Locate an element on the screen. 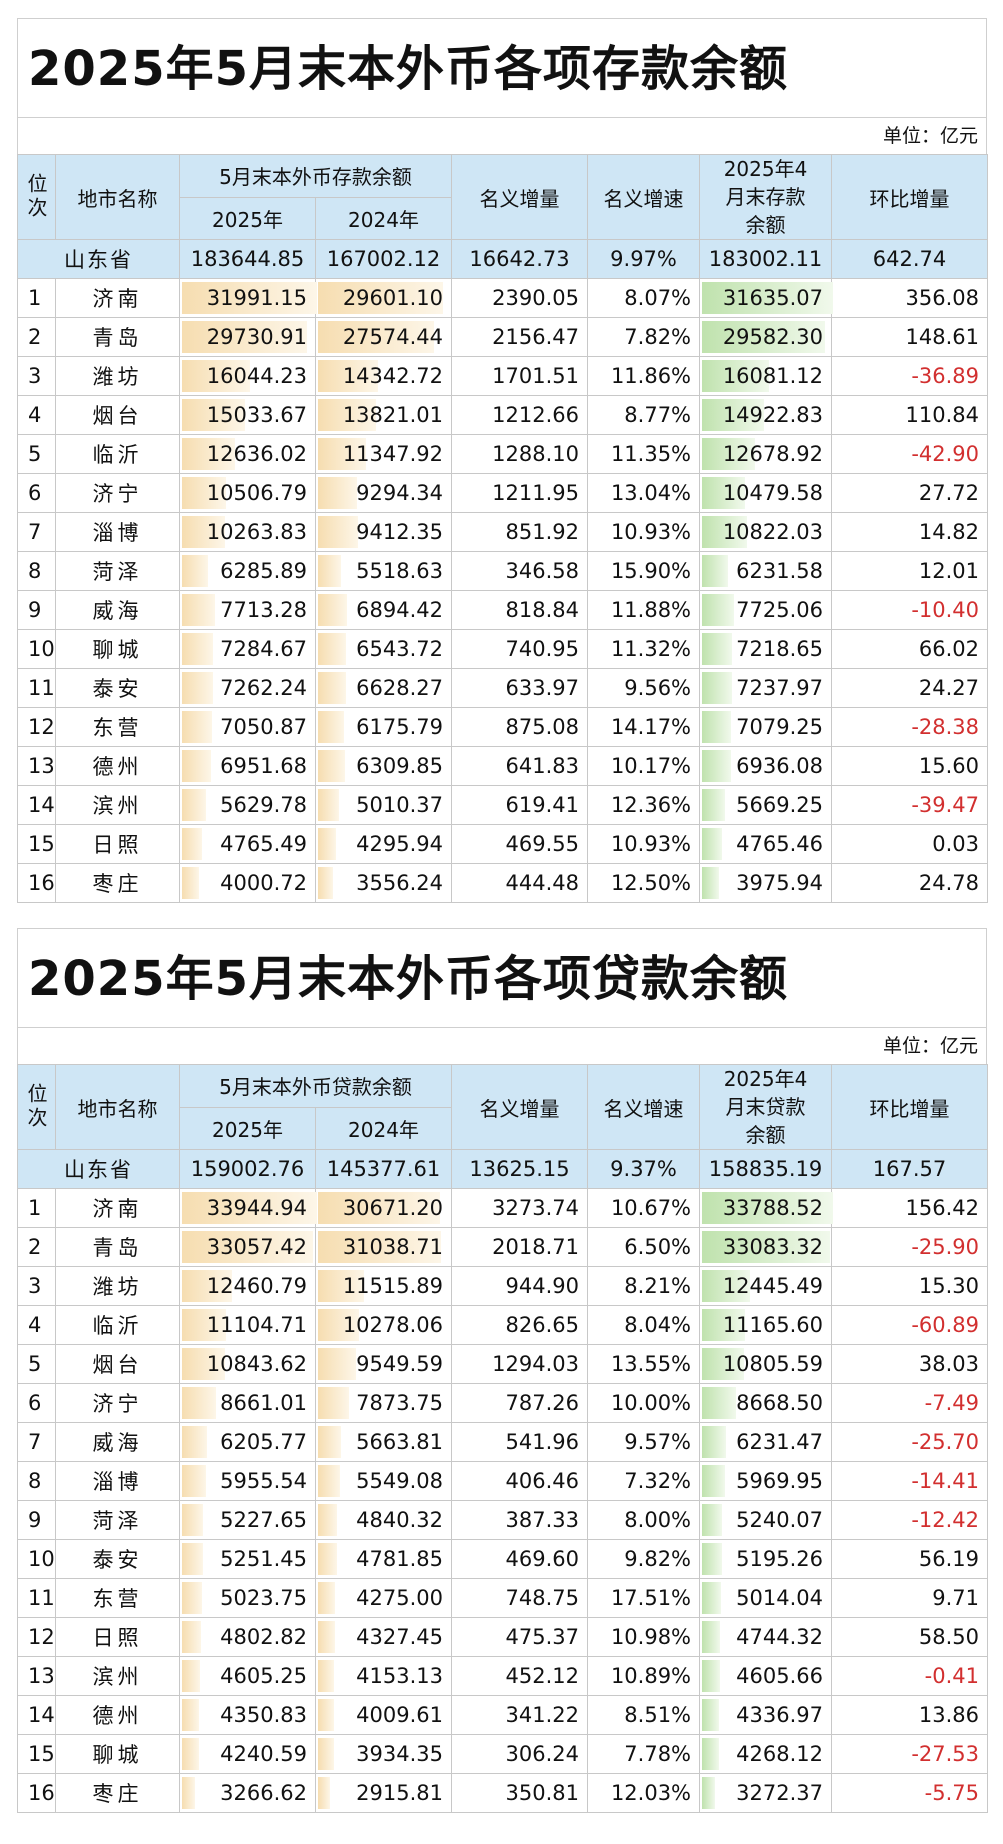 This screenshot has width=1003, height=1844. balance-2025-value: 3266.62 is located at coordinates (263, 1793).